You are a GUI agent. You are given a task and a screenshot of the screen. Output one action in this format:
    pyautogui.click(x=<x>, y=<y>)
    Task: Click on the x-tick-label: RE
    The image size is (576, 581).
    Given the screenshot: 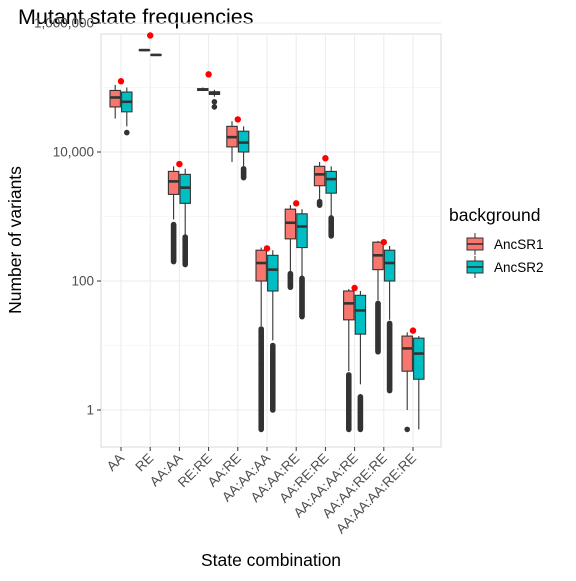 What is the action you would take?
    pyautogui.click(x=144, y=463)
    